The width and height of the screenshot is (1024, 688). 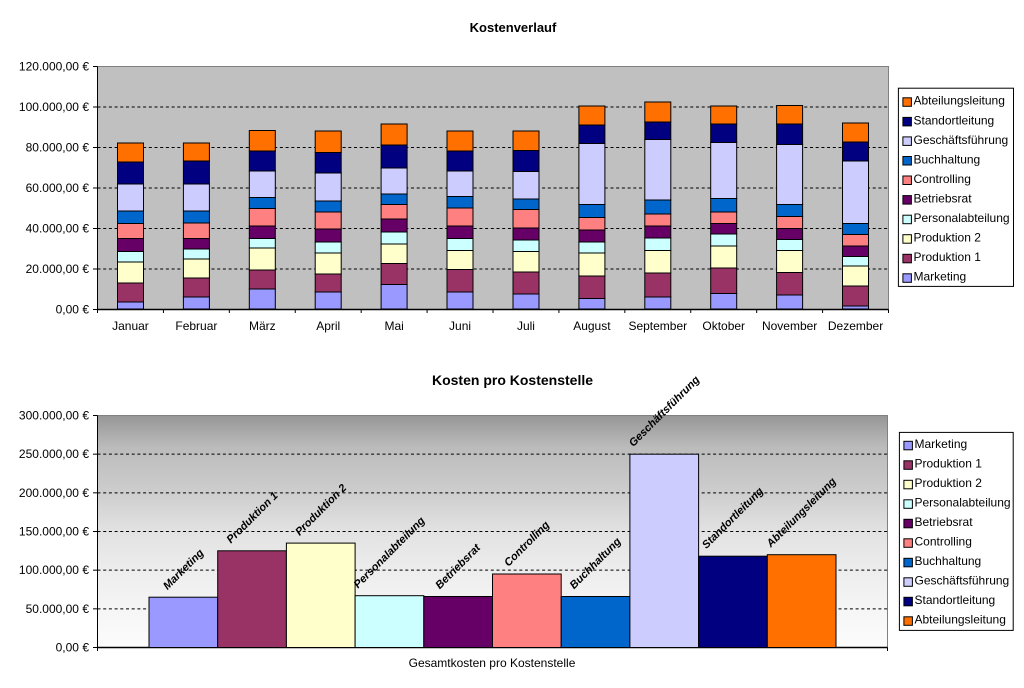 What do you see at coordinates (54, 416) in the screenshot?
I see `svg-text: 300.000,00 €` at bounding box center [54, 416].